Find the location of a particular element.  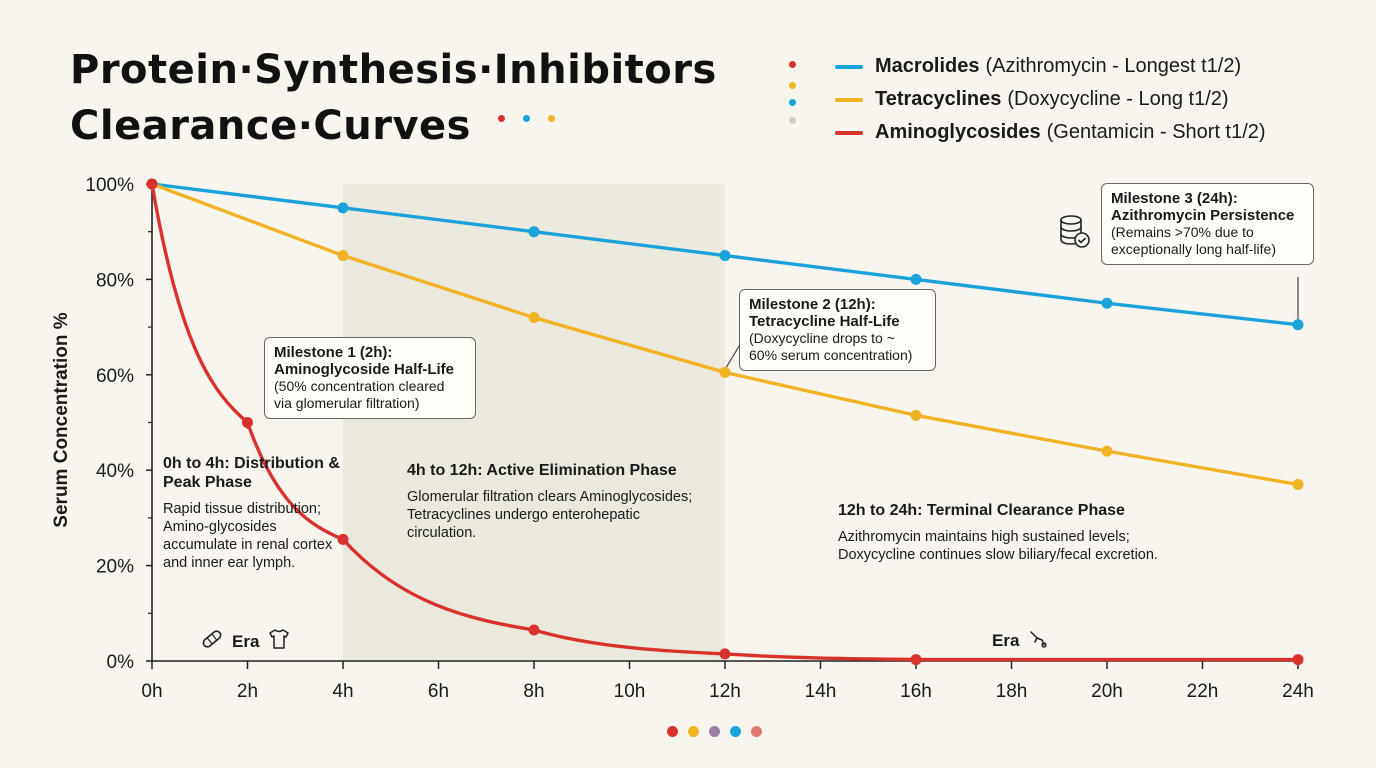

era-label-left: Era is located at coordinates (245, 641).